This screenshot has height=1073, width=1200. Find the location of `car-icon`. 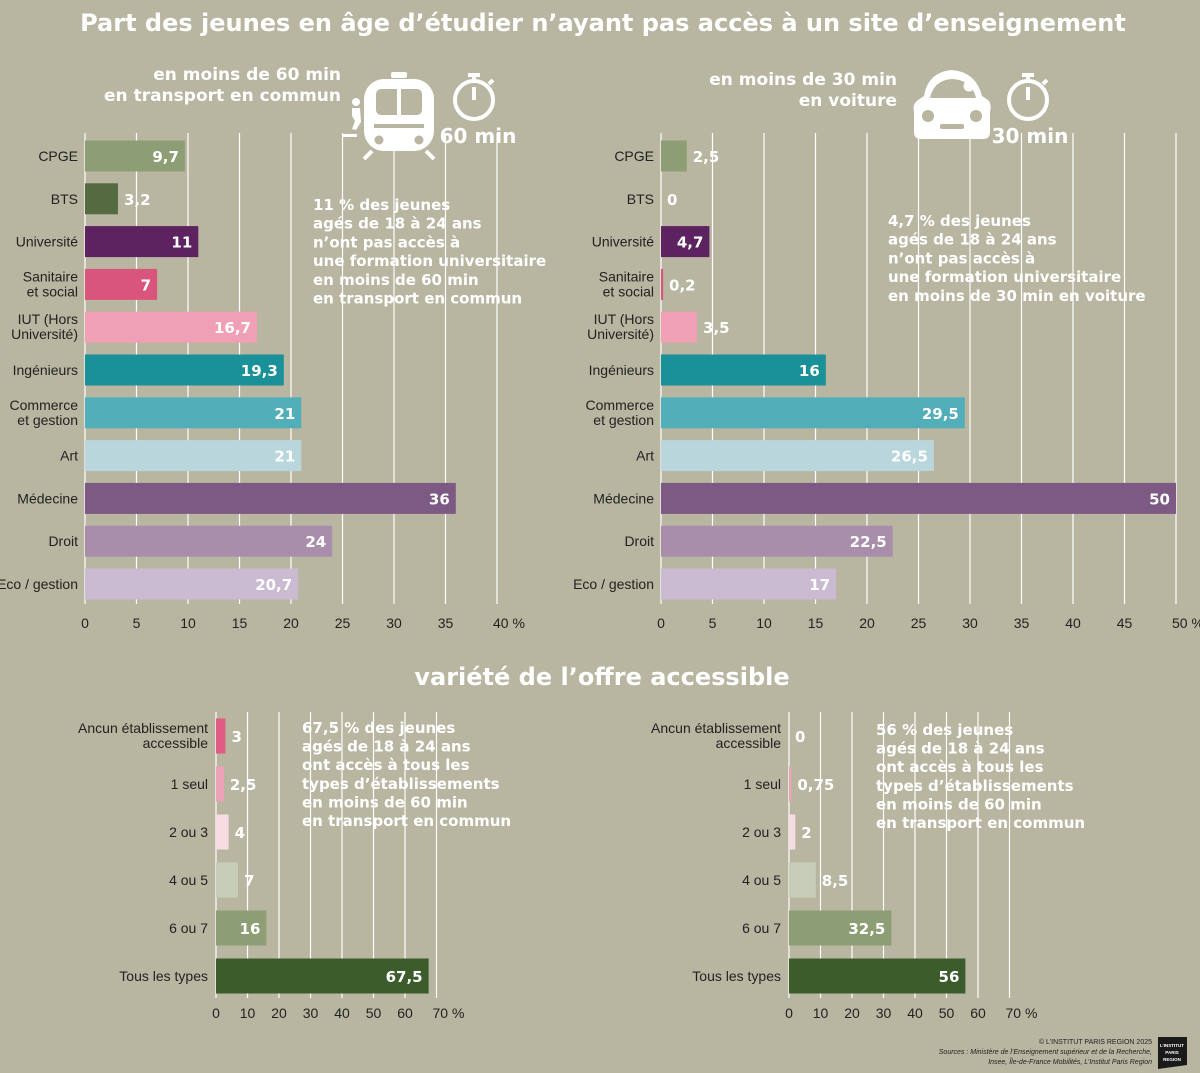

car-icon is located at coordinates (952, 104).